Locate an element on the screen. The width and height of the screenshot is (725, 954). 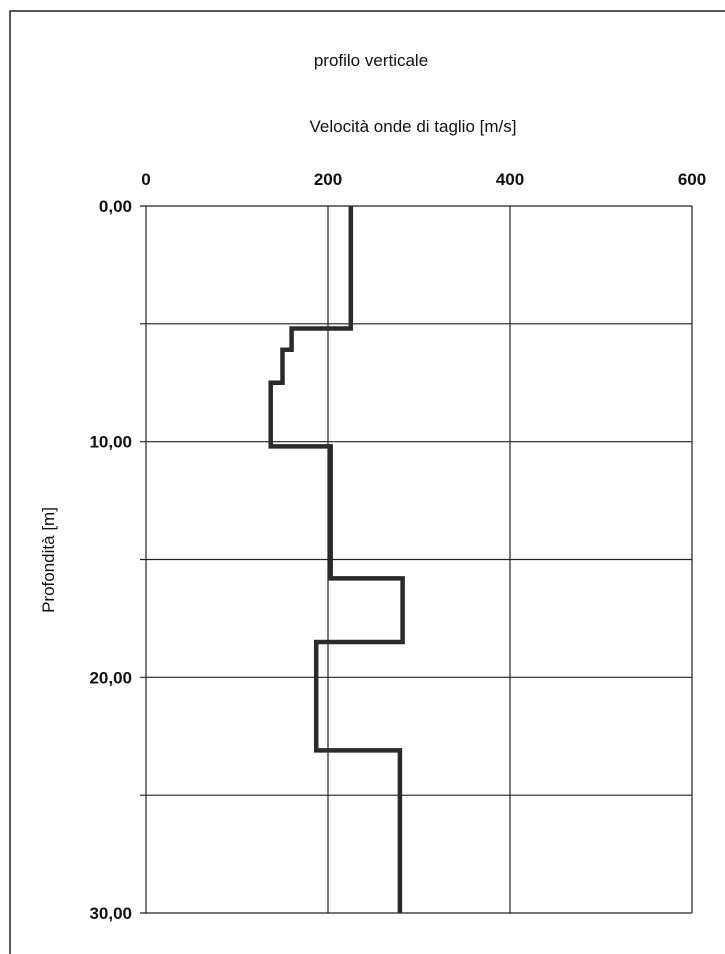
y-tick-label-2: 20,00 is located at coordinates (110, 677).